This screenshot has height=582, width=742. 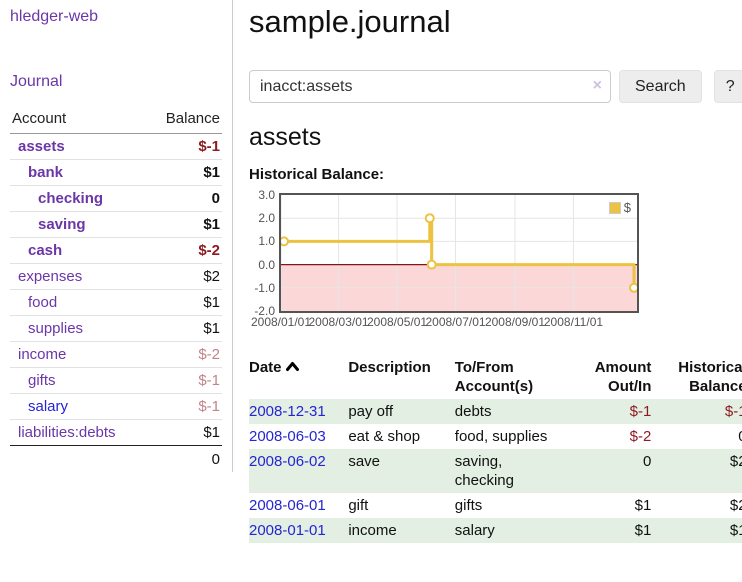 I want to click on y-tick-label: 2.0, so click(x=266, y=218).